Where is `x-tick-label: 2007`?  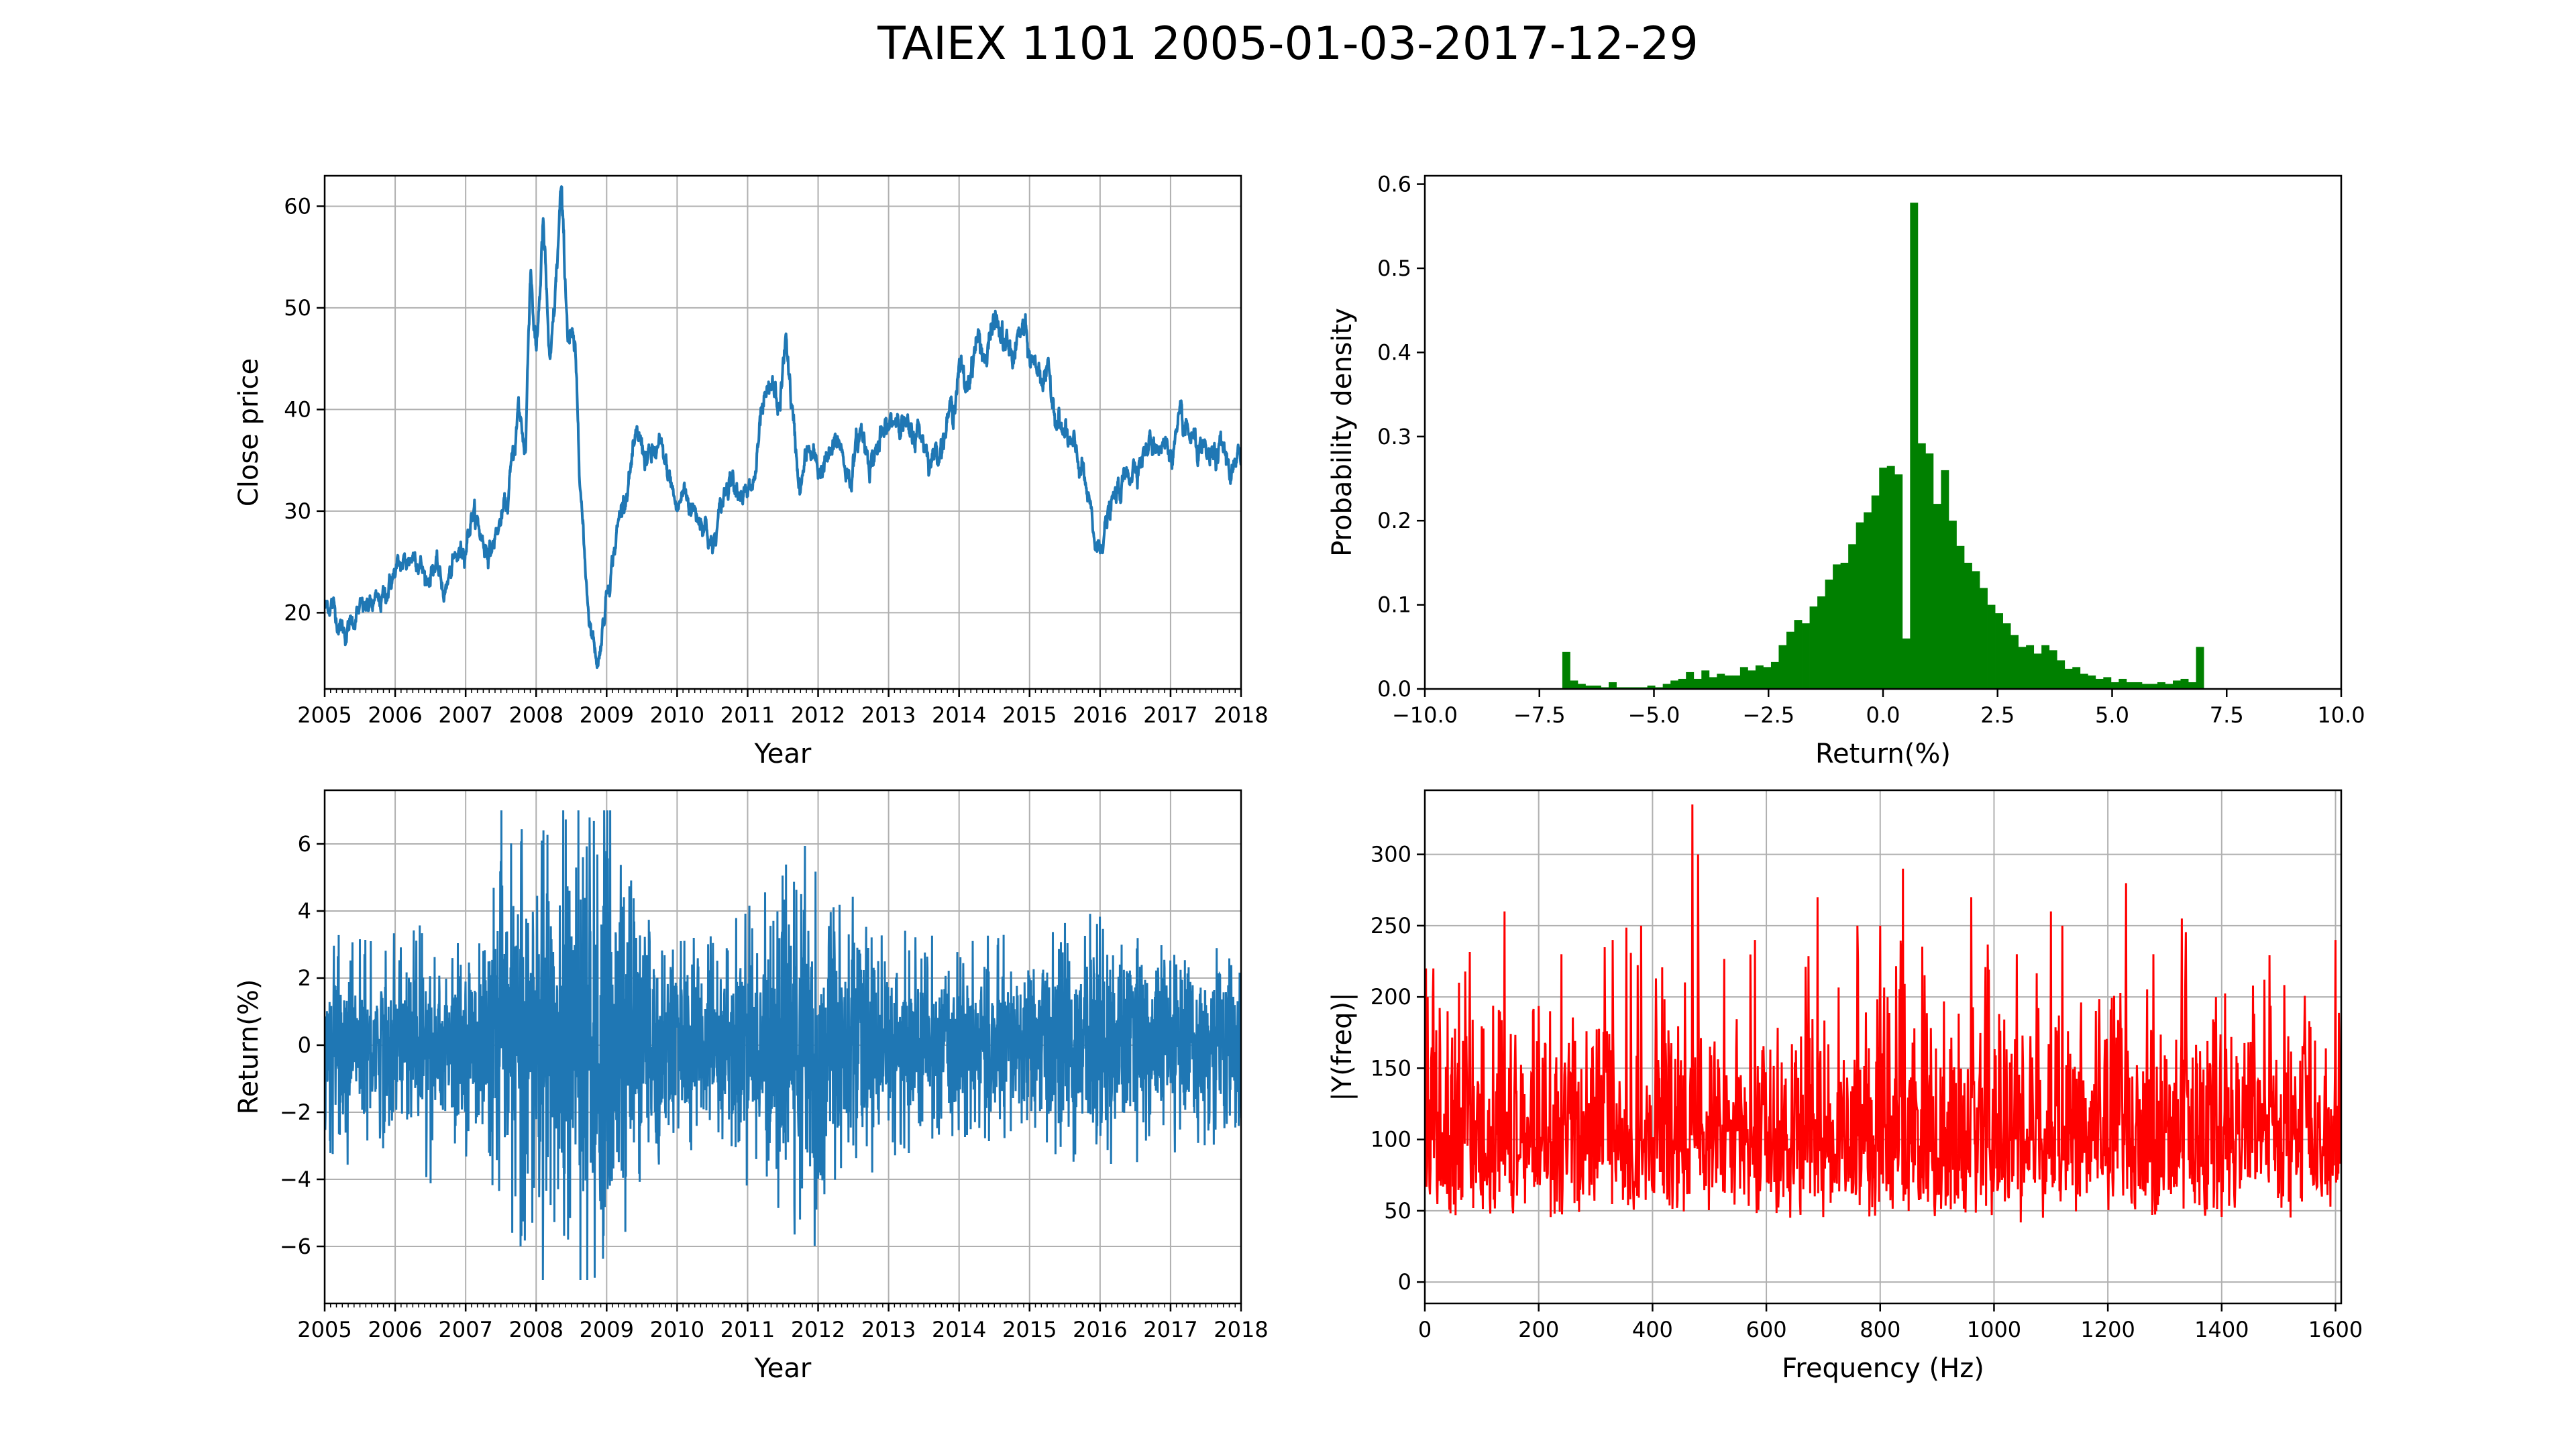 x-tick-label: 2007 is located at coordinates (465, 715).